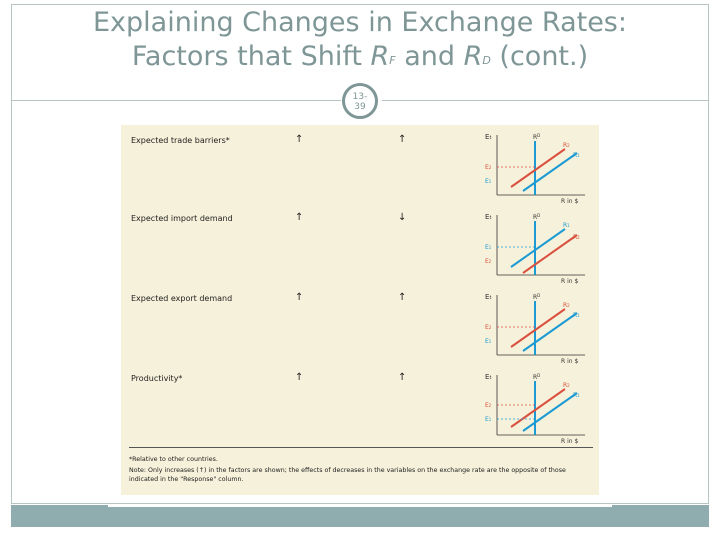 This screenshot has width=720, height=540. I want to click on title-rule-left, so click(176, 100).